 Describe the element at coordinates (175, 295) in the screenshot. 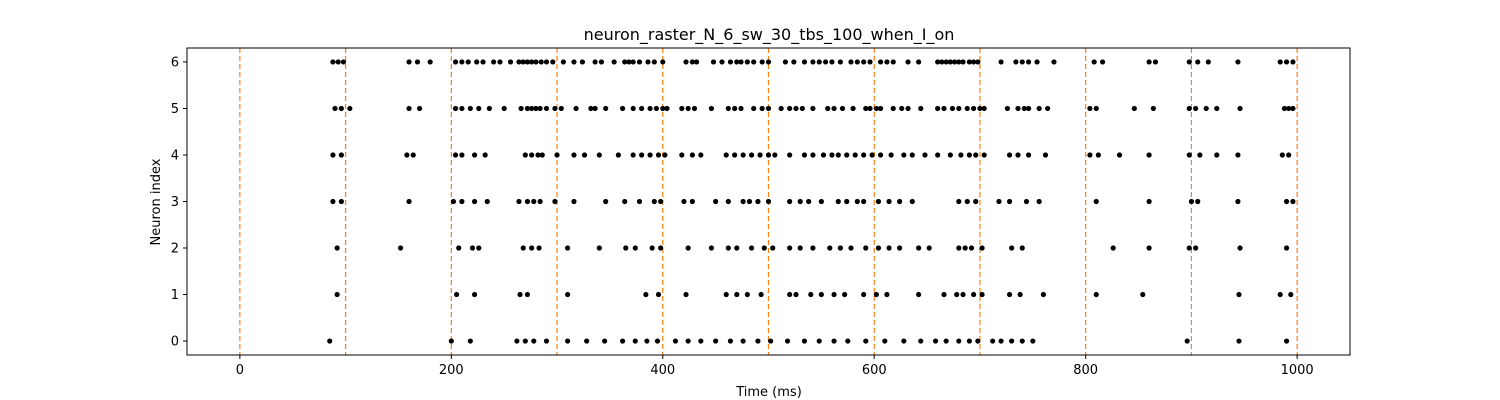

I see `y-tick-label: 1` at that location.